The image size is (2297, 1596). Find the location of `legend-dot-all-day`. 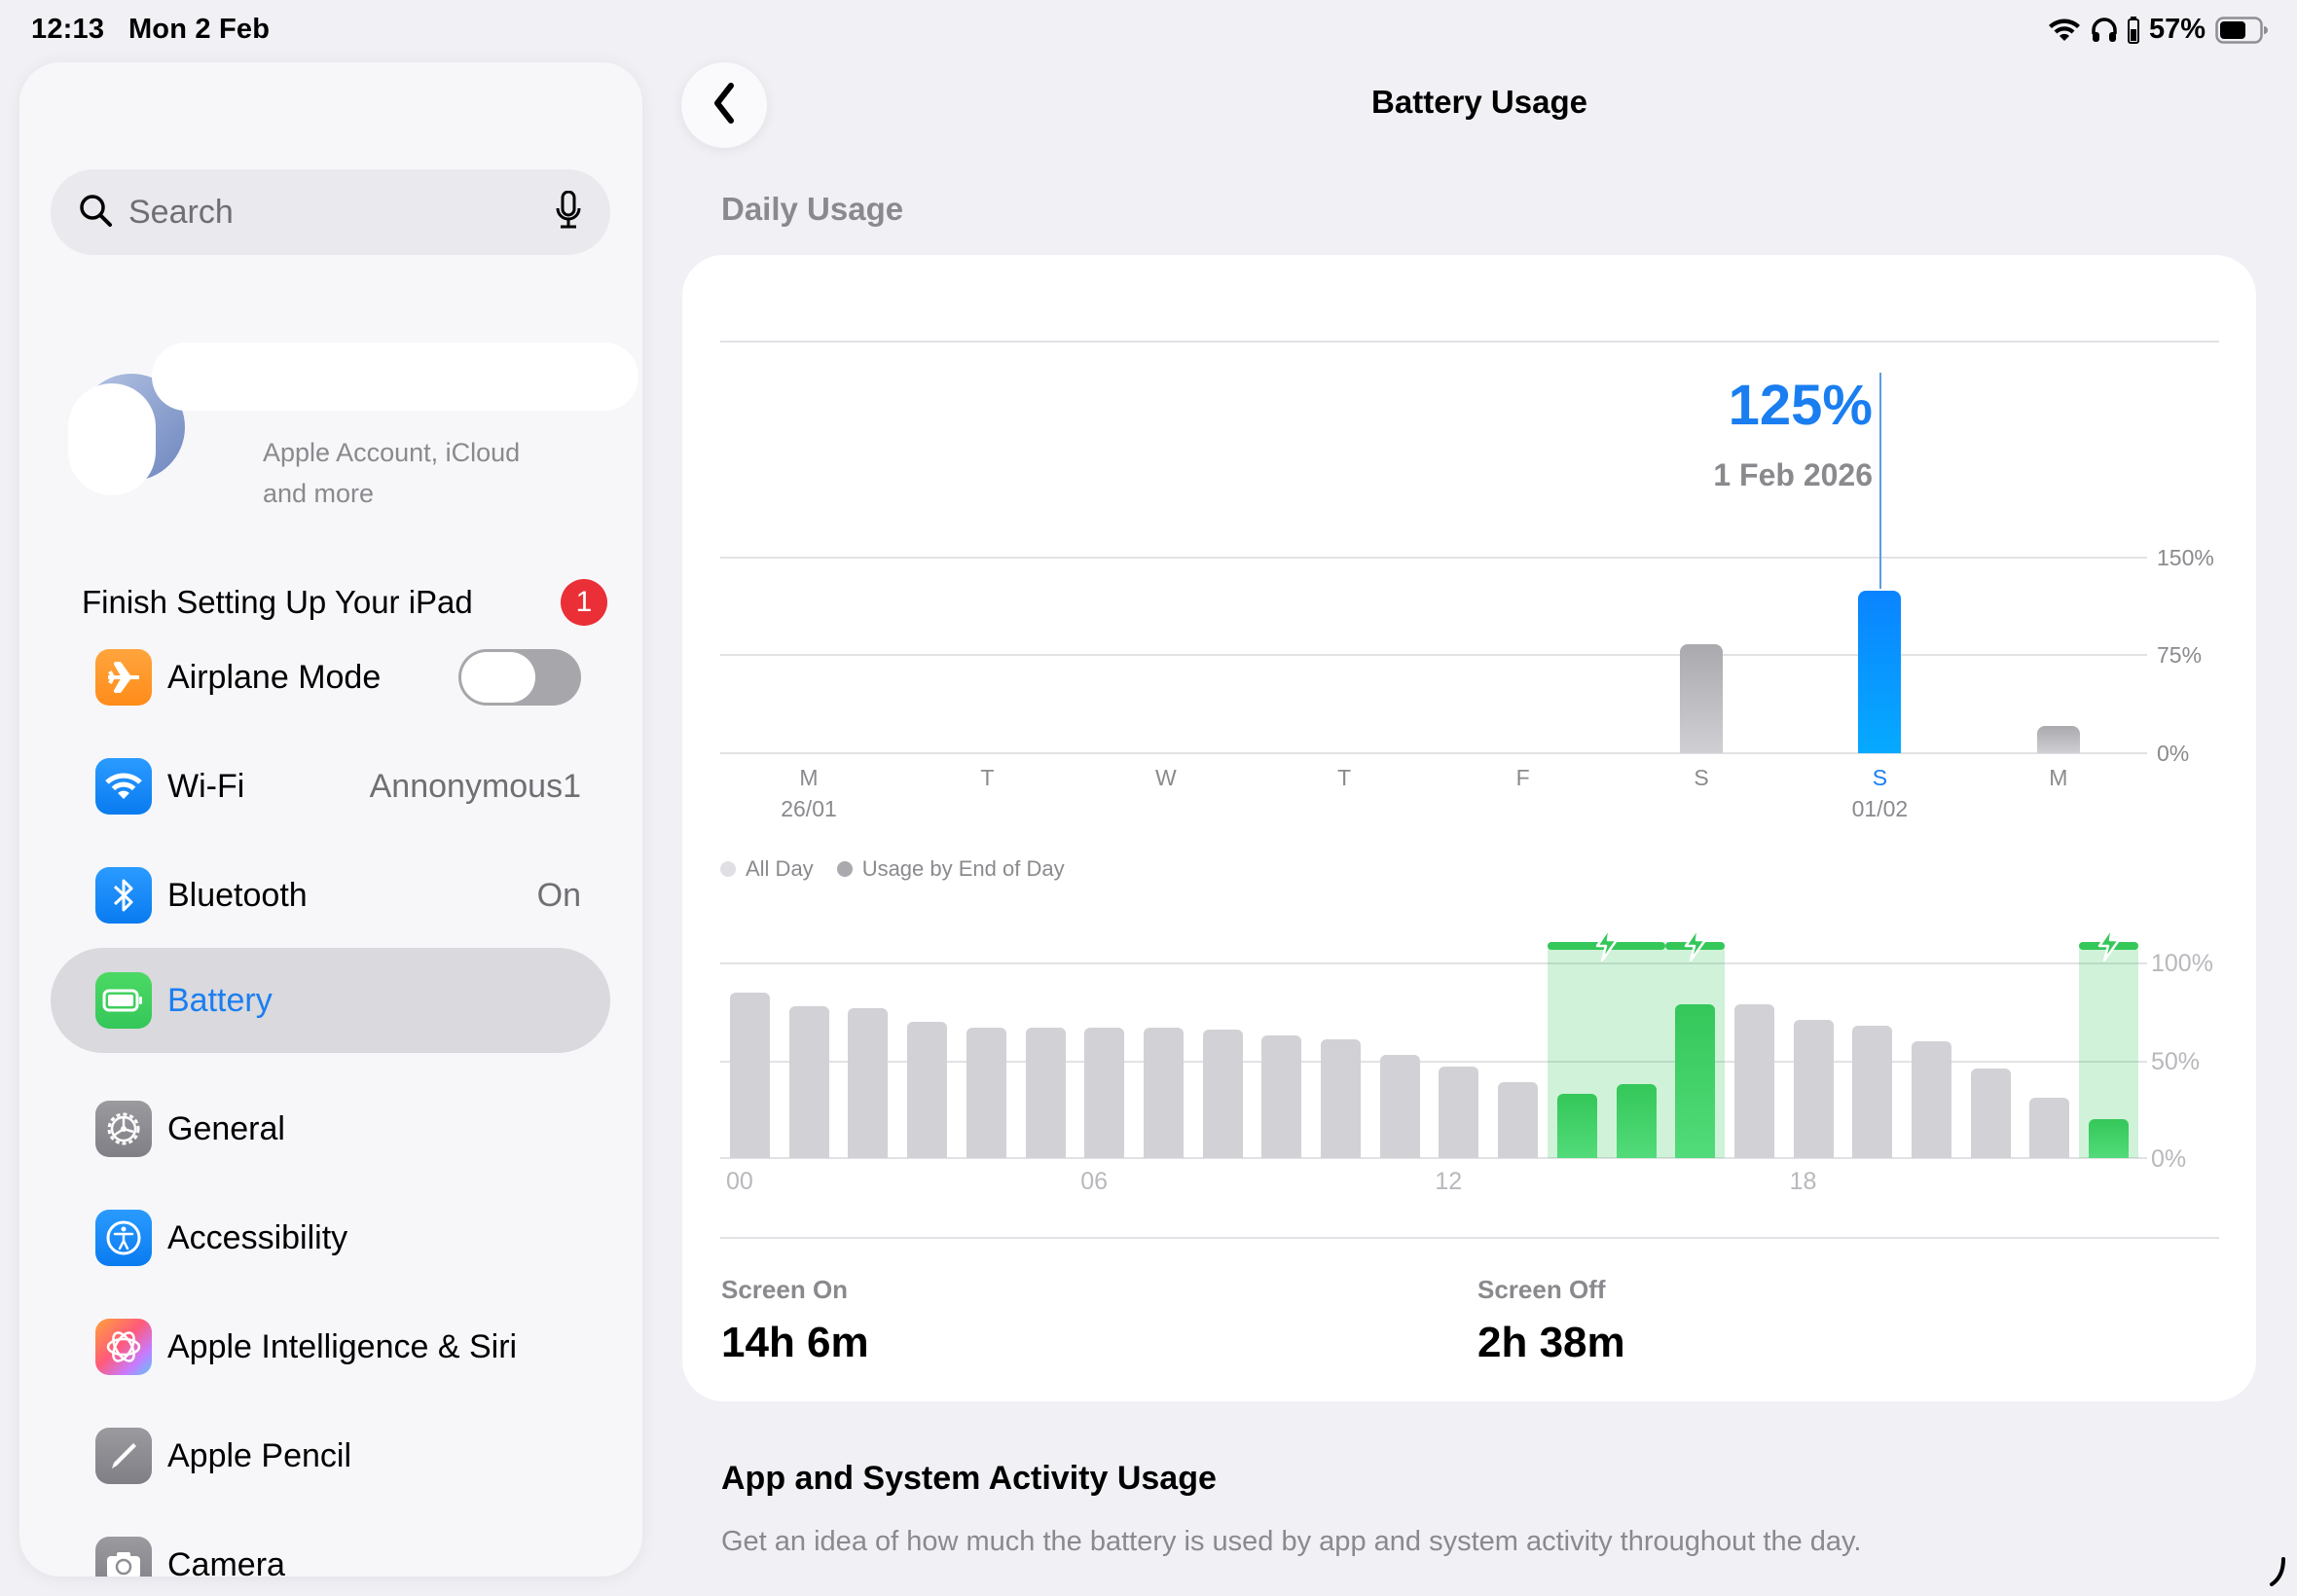

legend-dot-all-day is located at coordinates (728, 869).